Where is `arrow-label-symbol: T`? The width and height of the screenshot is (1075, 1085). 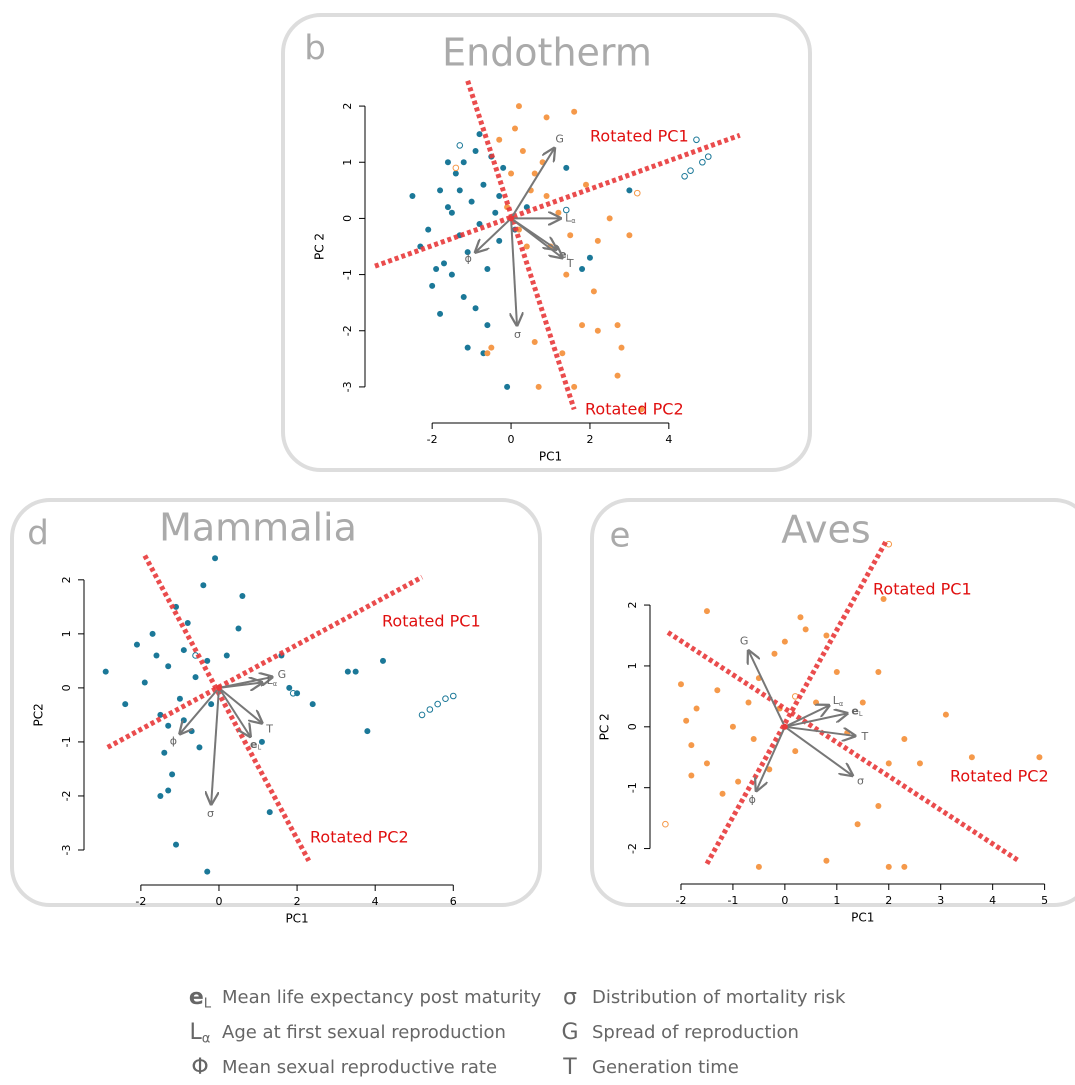 arrow-label-symbol: T is located at coordinates (269, 728).